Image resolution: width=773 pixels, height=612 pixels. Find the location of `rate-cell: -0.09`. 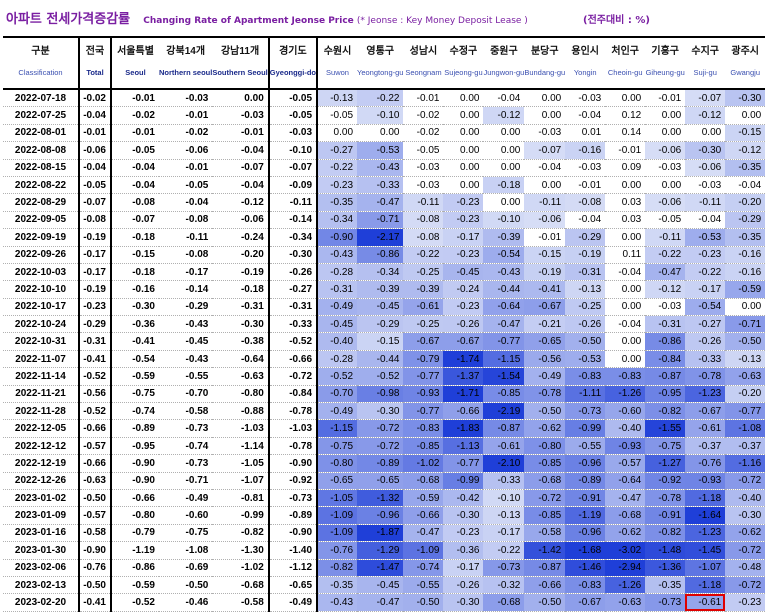

rate-cell: -0.09 is located at coordinates (293, 185).